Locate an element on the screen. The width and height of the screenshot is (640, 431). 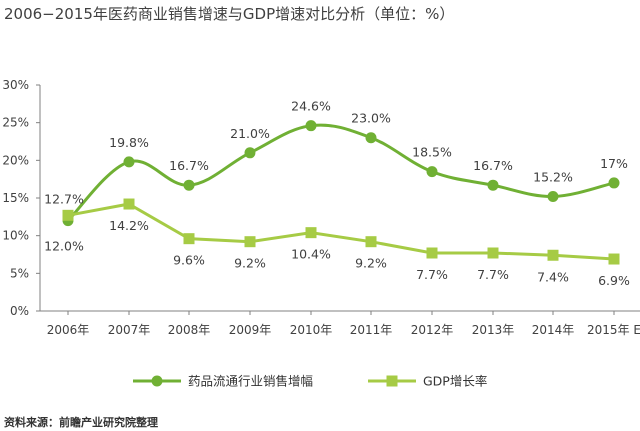
data-label: 10.4% is located at coordinates (311, 254).